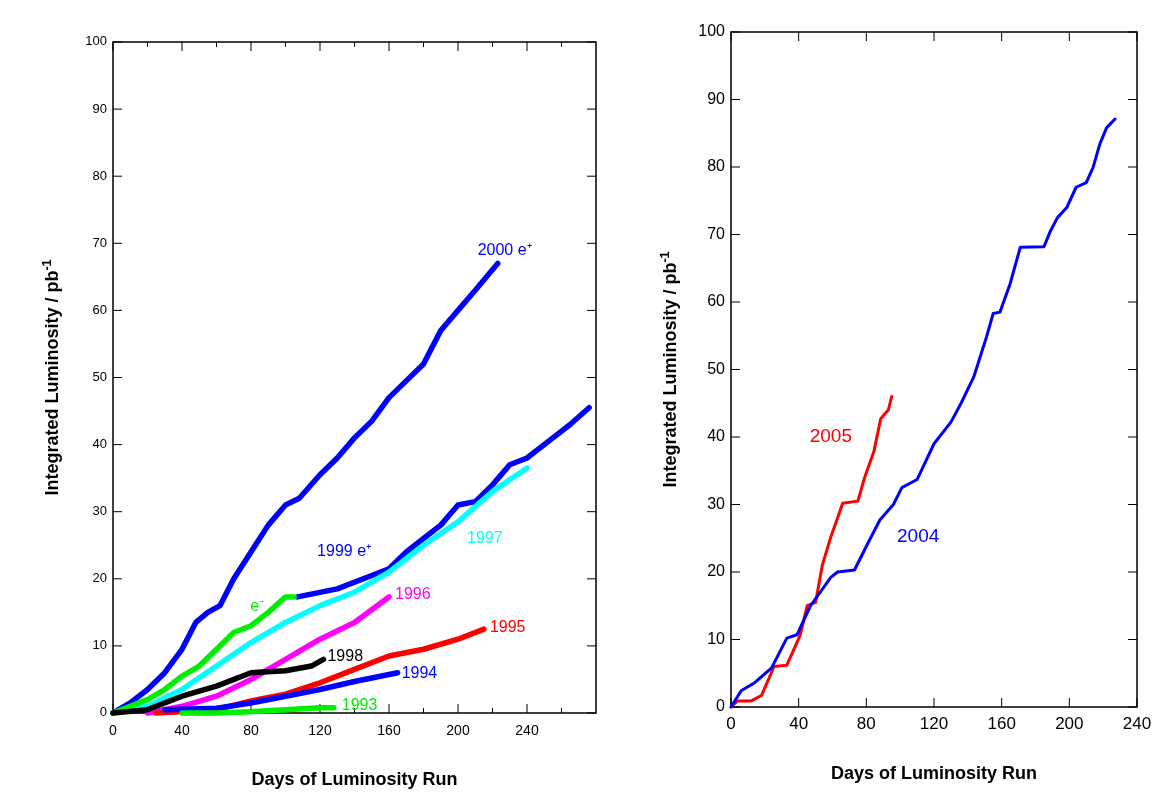 Image resolution: width=1160 pixels, height=800 pixels. Describe the element at coordinates (504, 250) in the screenshot. I see `series-label: 2000 e⁺` at that location.